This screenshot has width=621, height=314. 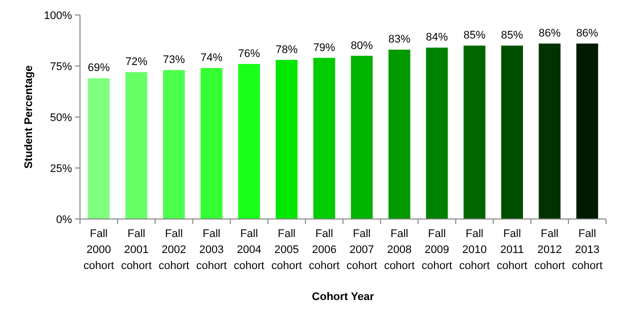 What do you see at coordinates (249, 54) in the screenshot?
I see `data-label: 76%` at bounding box center [249, 54].